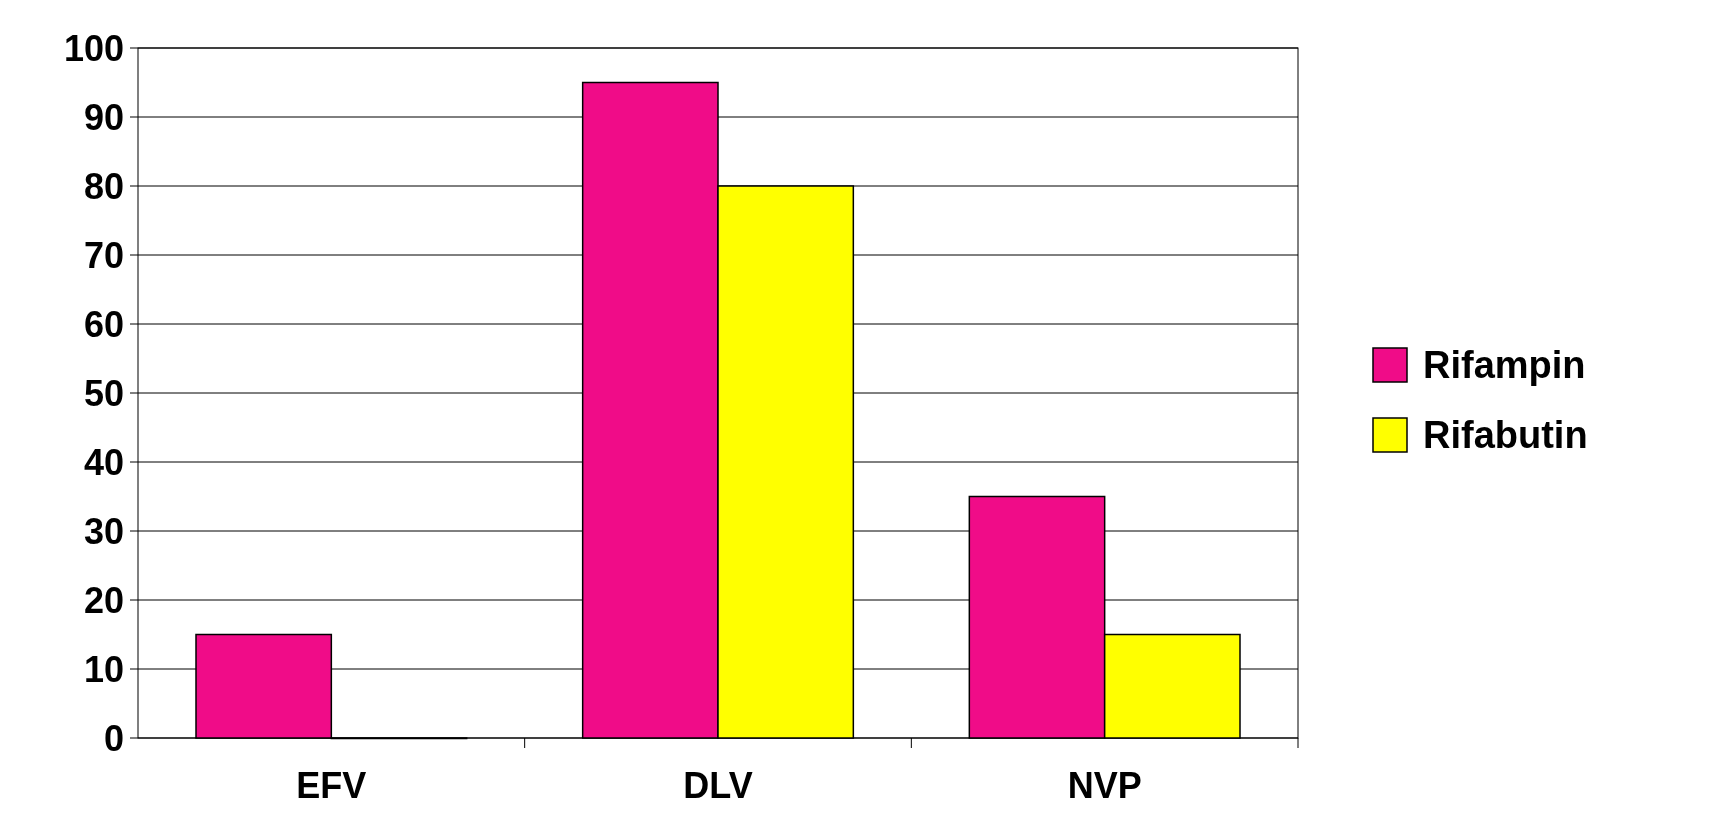 This screenshot has width=1710, height=830. I want to click on y-tick-label: 10, so click(103, 669).